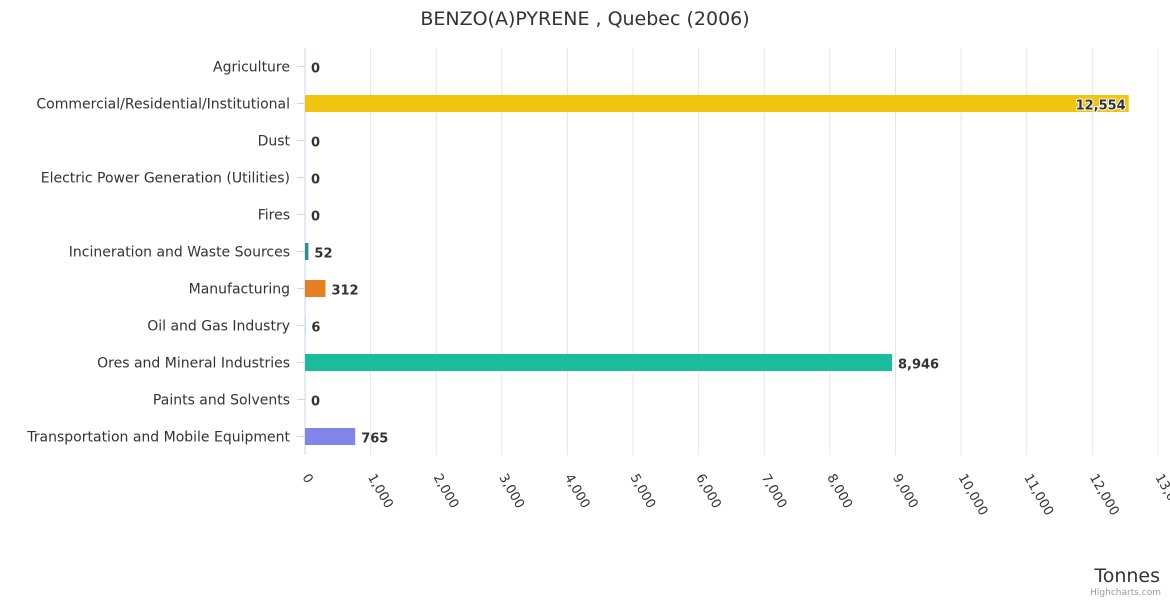 Image resolution: width=1170 pixels, height=600 pixels. I want to click on category-label: Ores and Mineral Industries, so click(193, 364).